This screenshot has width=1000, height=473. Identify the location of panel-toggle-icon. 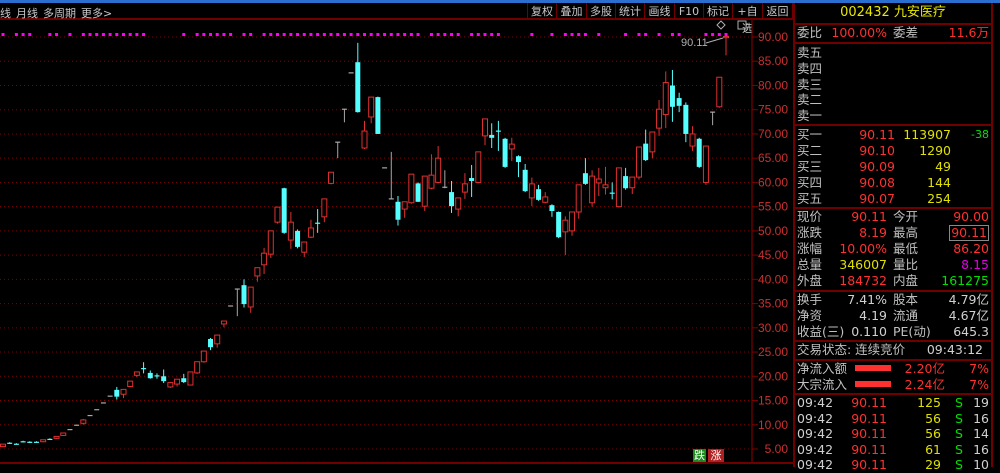
(742, 25).